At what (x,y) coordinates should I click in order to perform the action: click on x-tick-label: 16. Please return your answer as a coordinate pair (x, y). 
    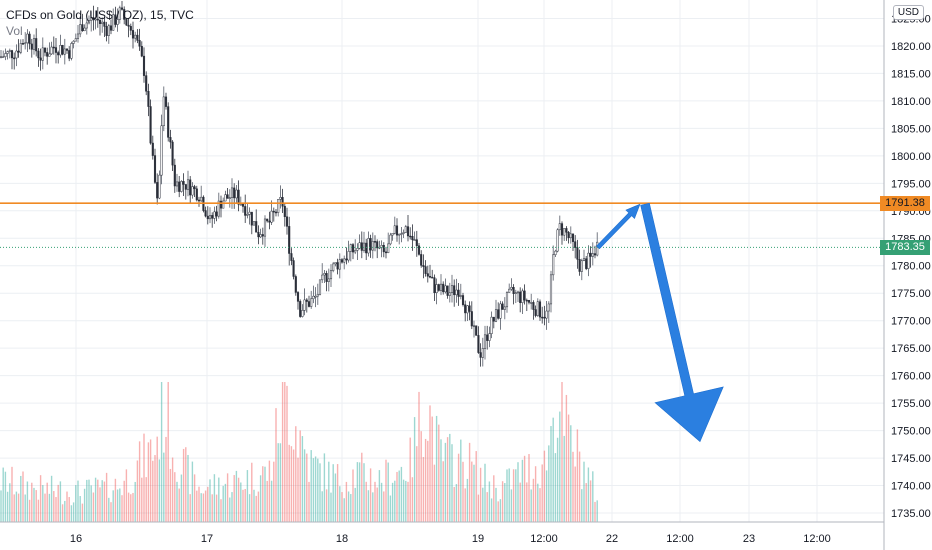
    Looking at the image, I should click on (76, 539).